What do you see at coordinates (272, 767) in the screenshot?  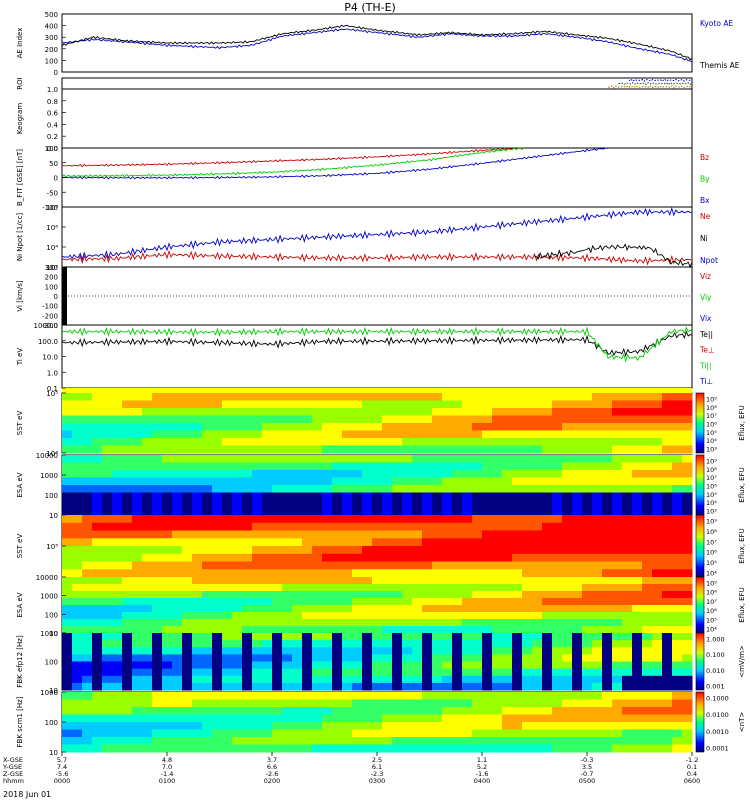 I see `xtick-label-y: 6.6` at bounding box center [272, 767].